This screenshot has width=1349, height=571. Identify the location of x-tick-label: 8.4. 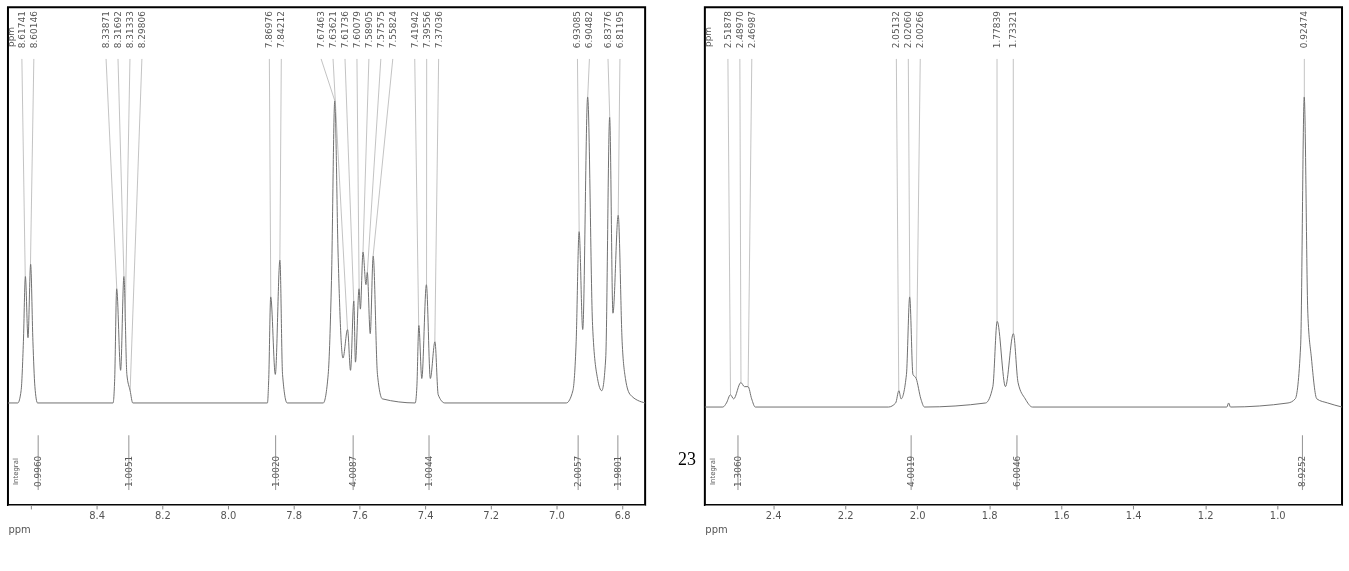
(97, 516).